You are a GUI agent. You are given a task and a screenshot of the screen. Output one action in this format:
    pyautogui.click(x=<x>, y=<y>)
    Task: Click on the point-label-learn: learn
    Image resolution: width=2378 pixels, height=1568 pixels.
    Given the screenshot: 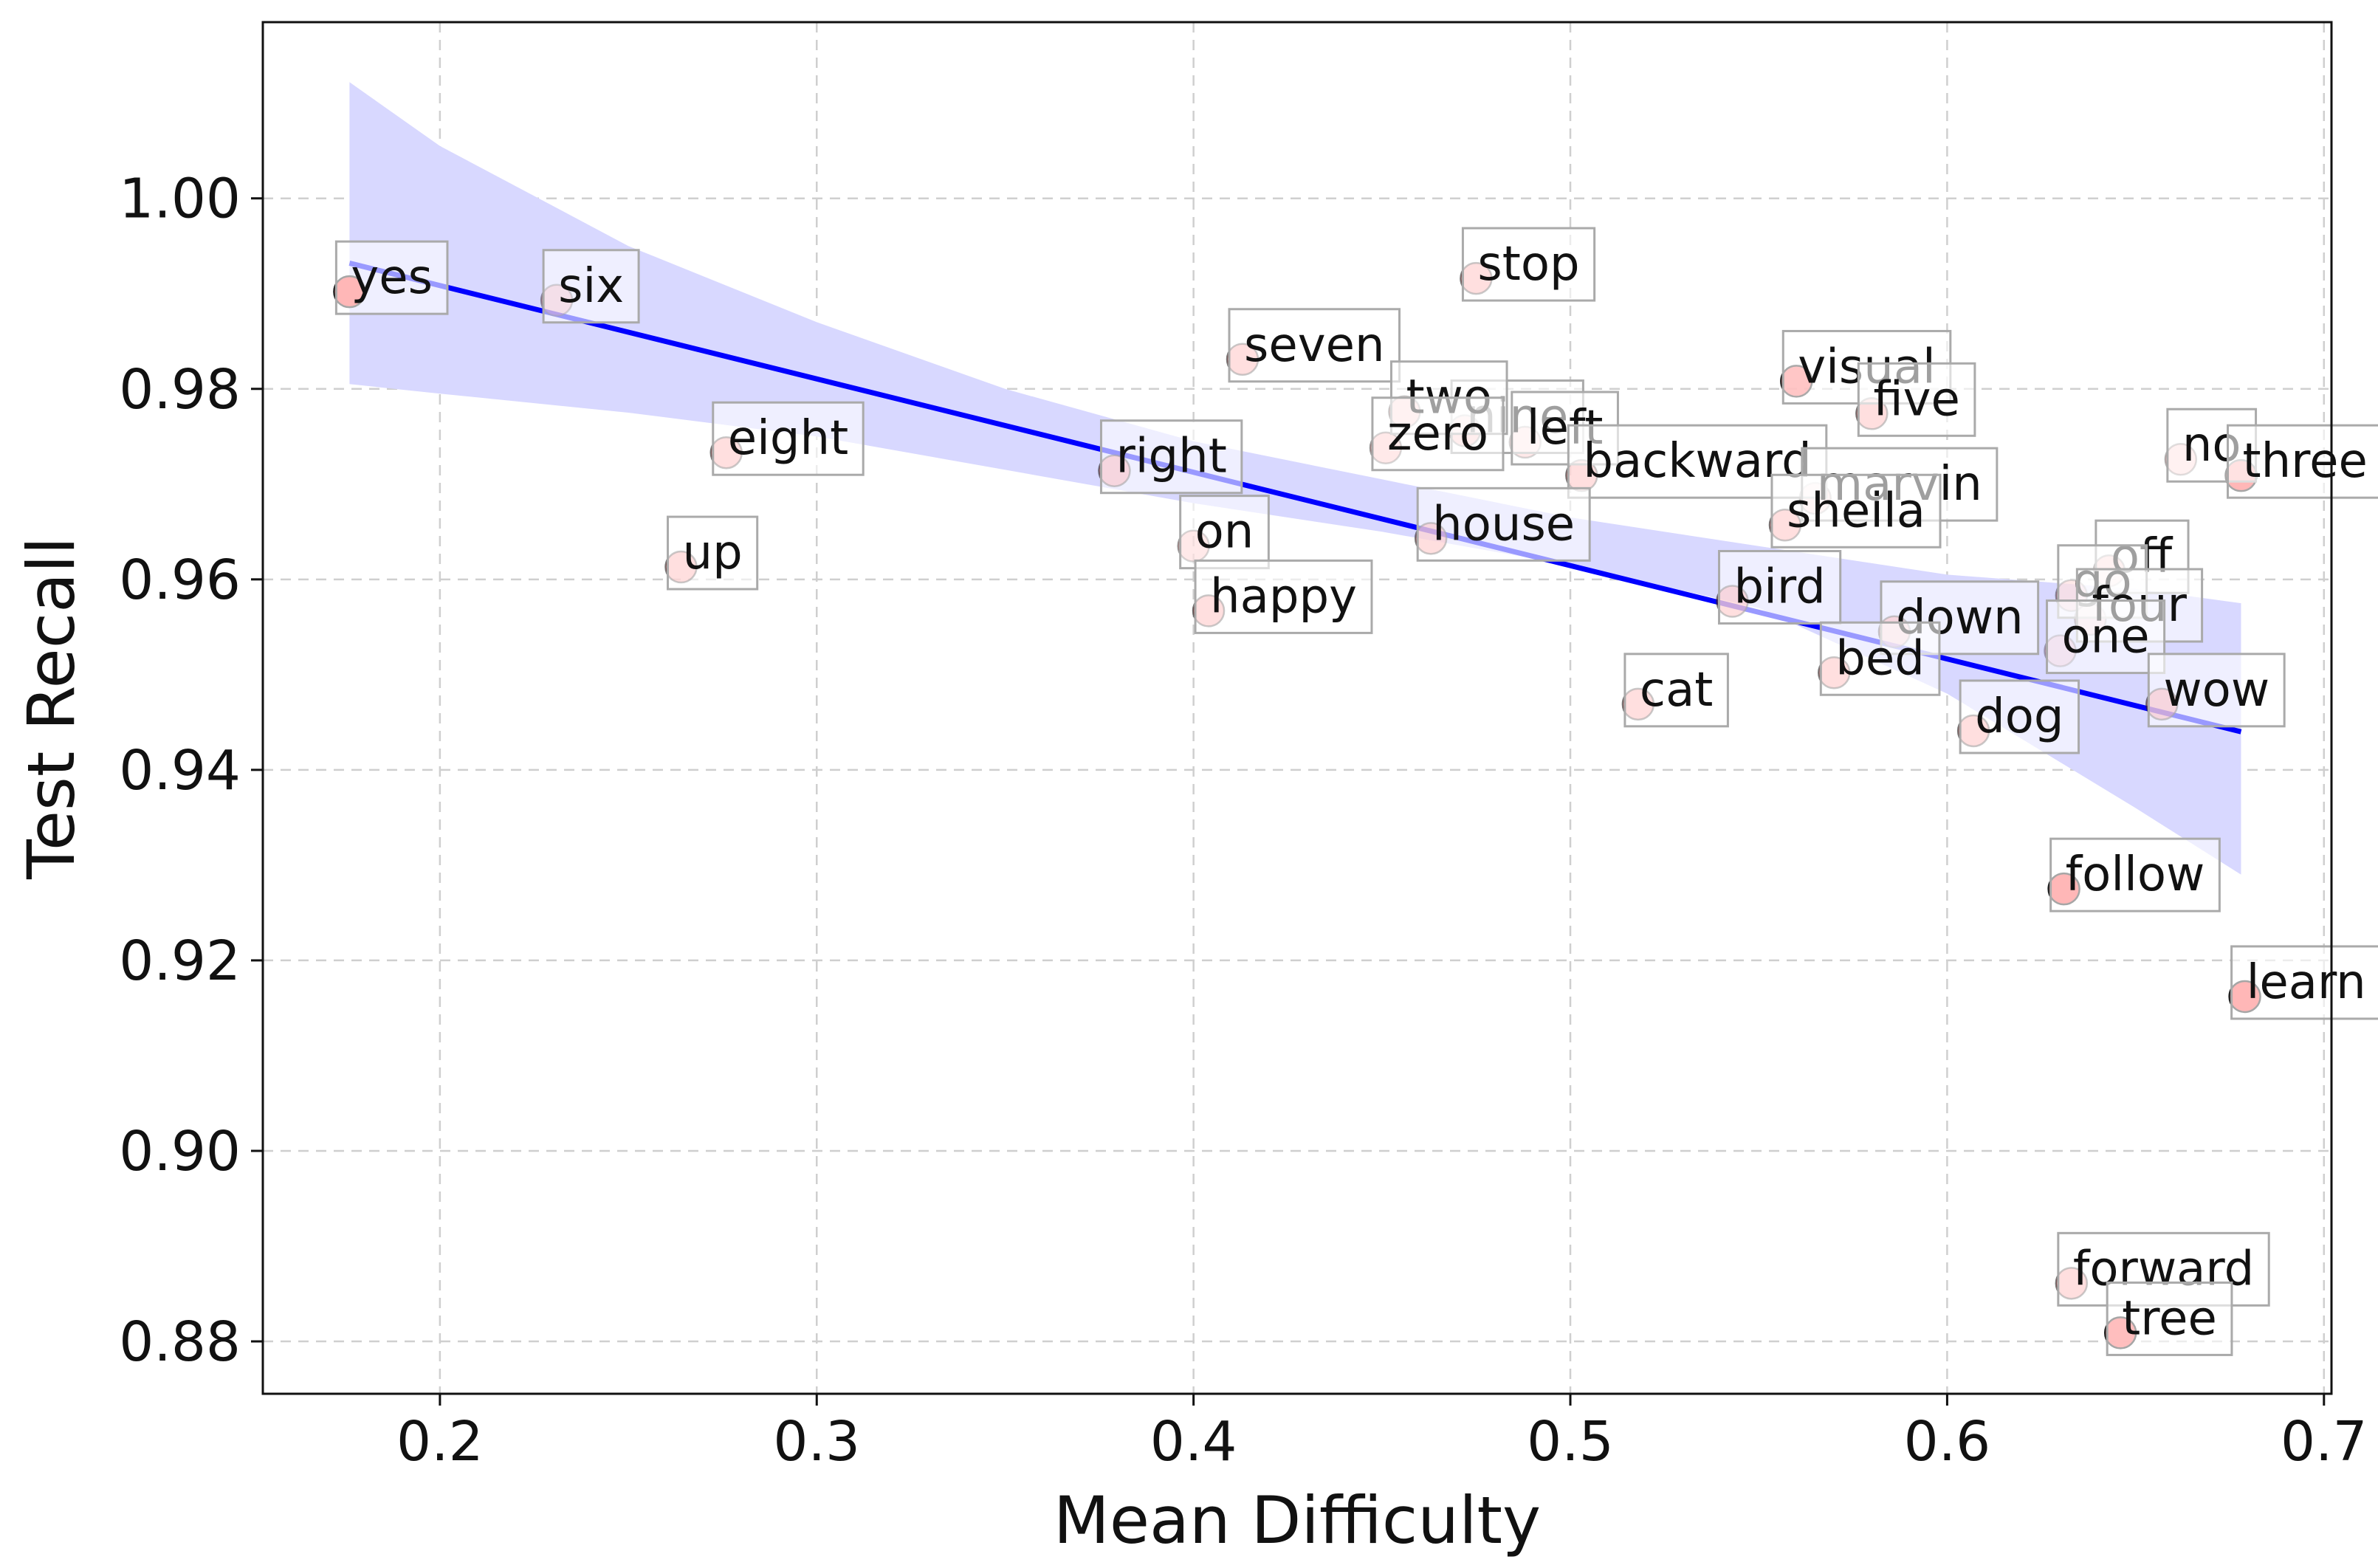 What is the action you would take?
    pyautogui.click(x=2304, y=982)
    